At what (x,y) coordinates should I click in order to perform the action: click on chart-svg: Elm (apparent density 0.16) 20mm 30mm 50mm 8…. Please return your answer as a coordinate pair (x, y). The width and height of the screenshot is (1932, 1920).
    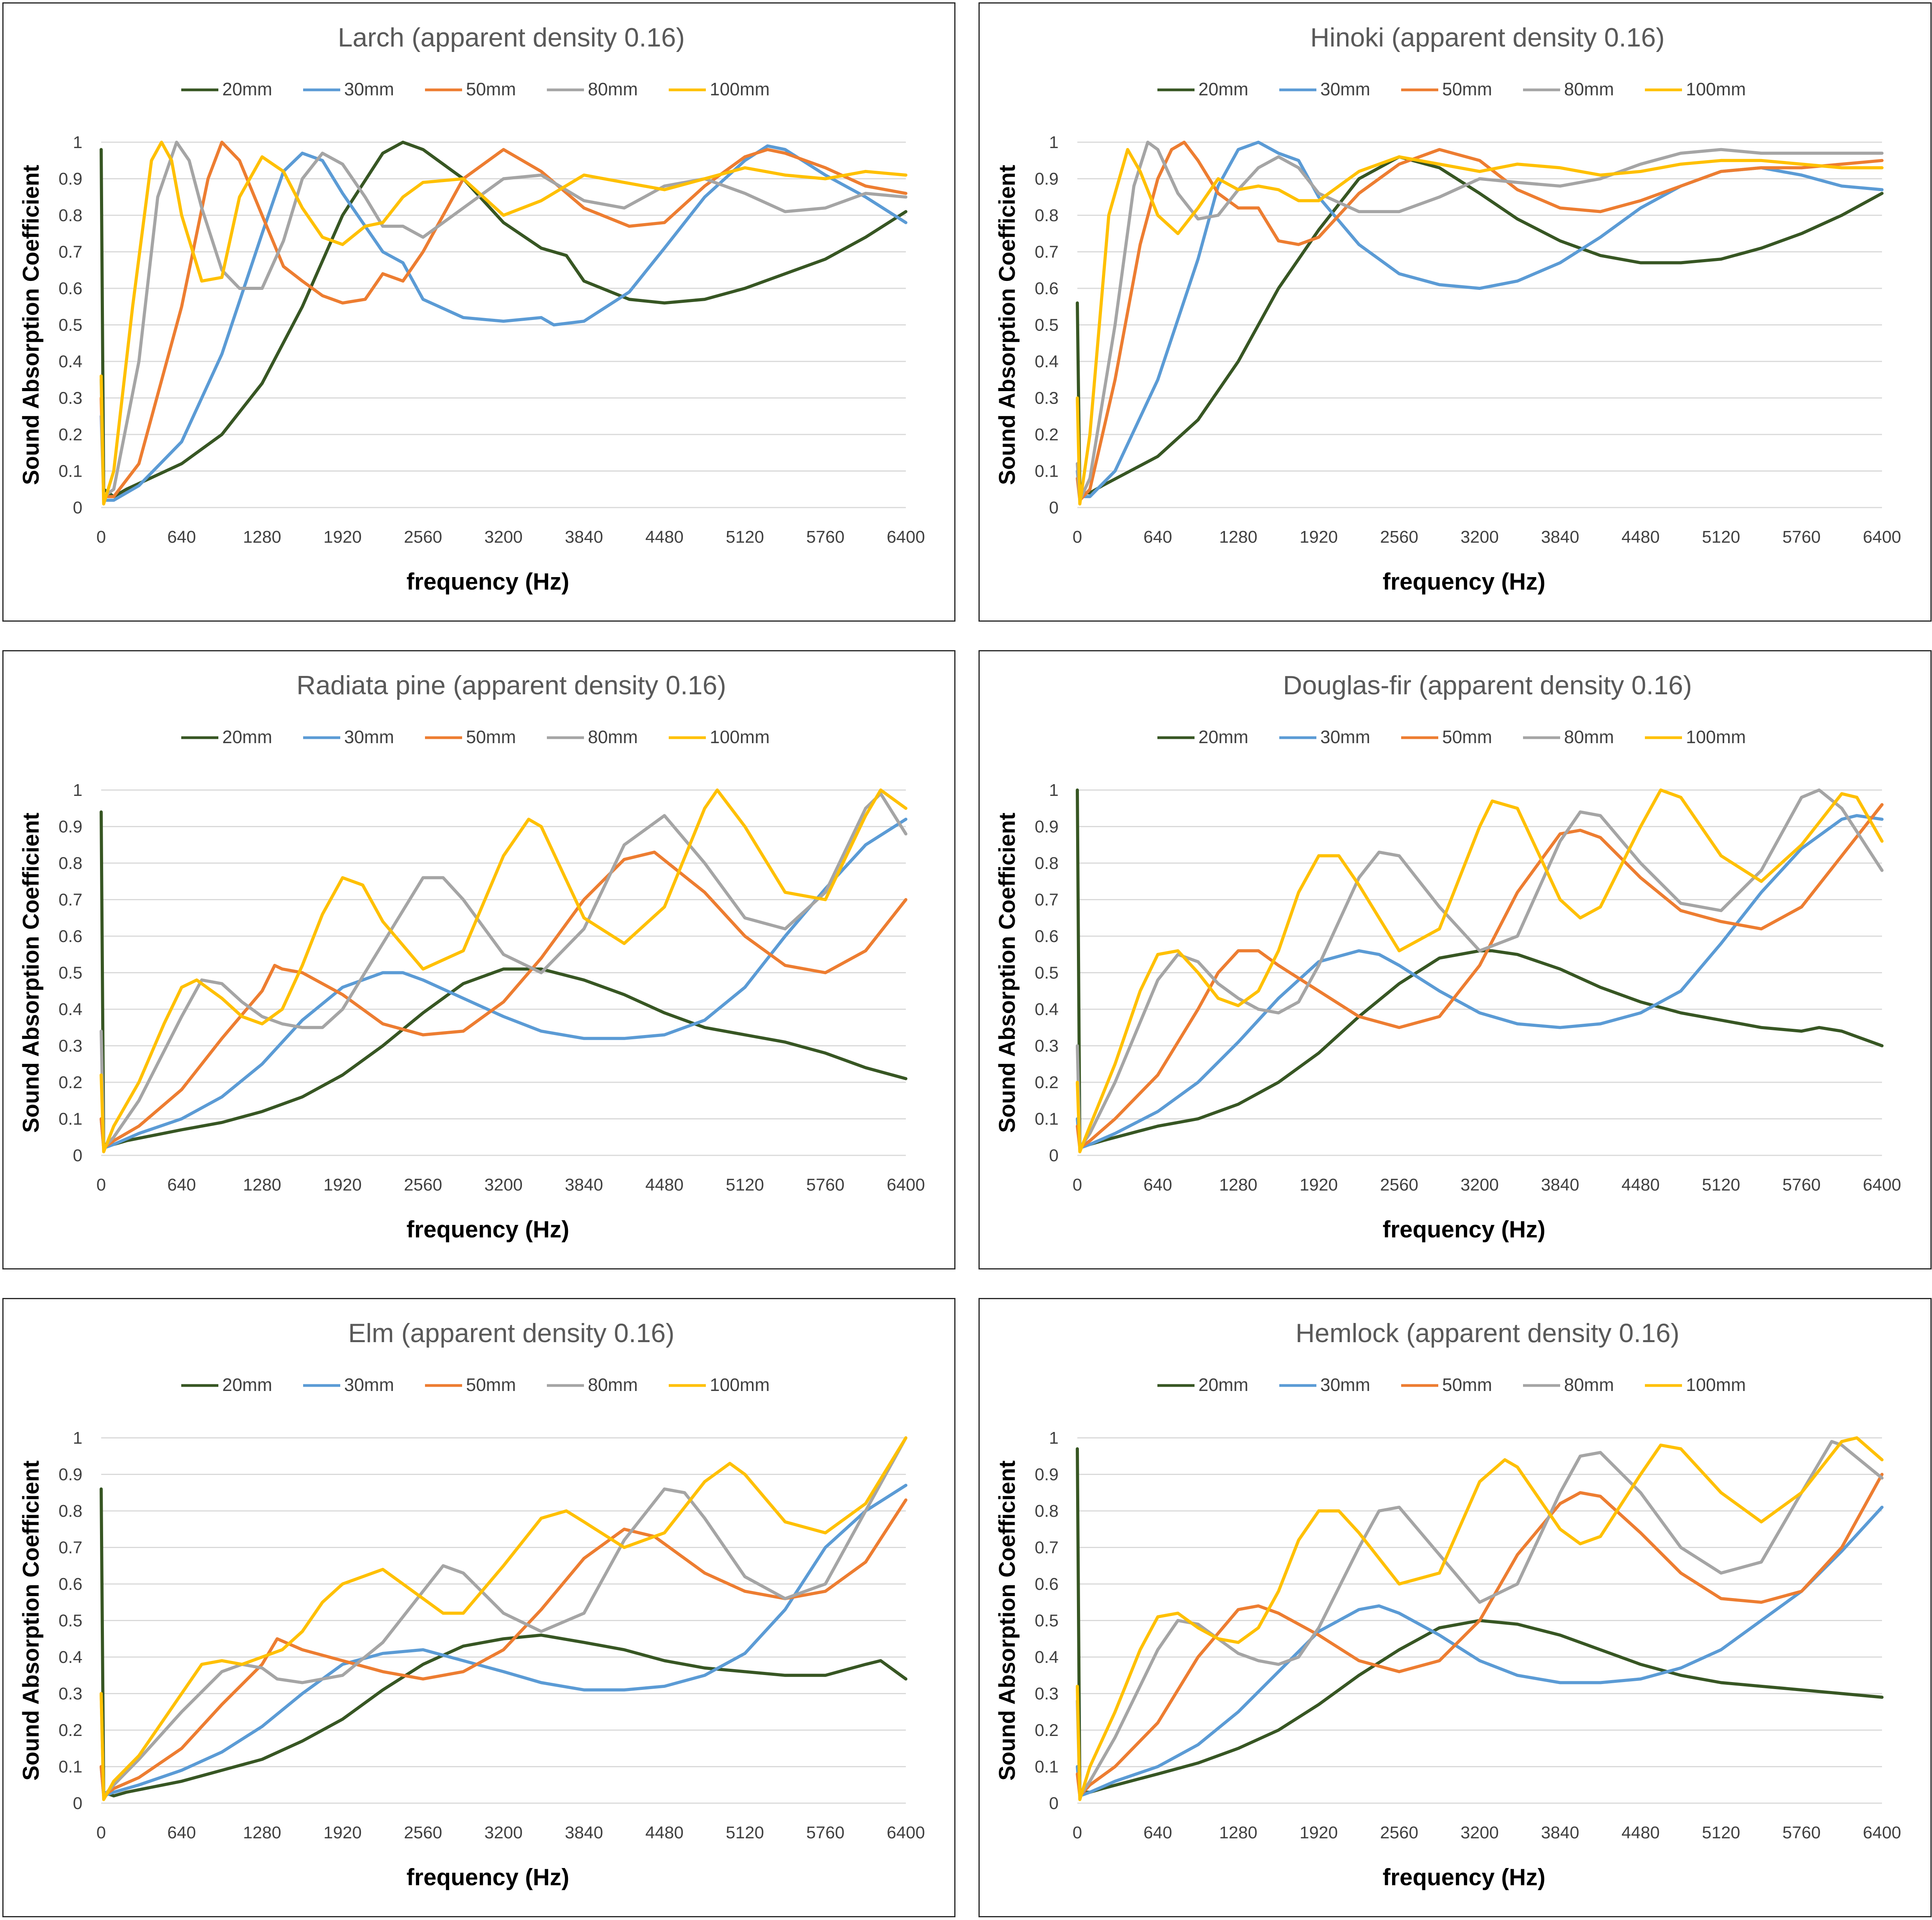
    Looking at the image, I should click on (471, 1604).